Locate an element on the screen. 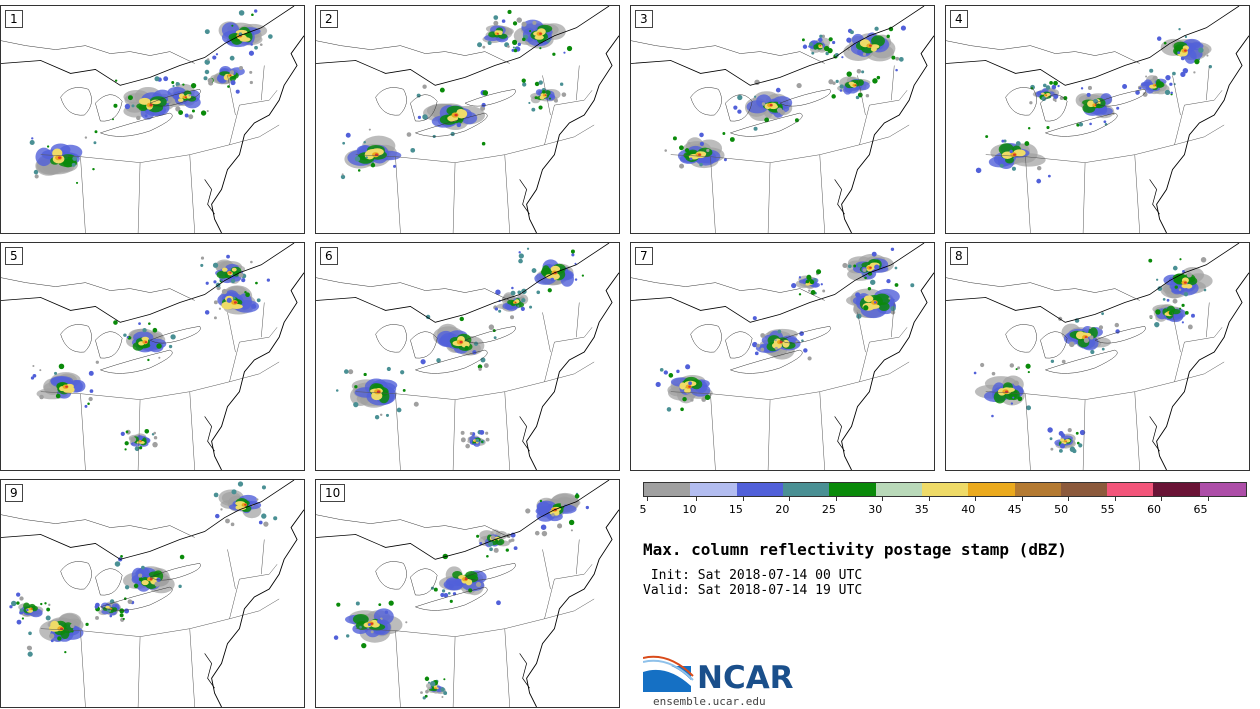  member-number-label: 7 is located at coordinates (644, 256).